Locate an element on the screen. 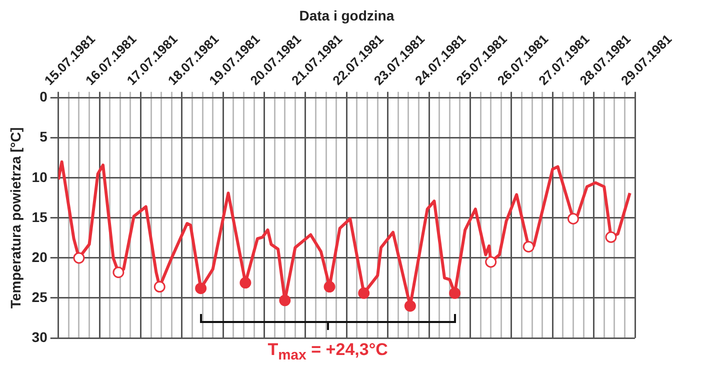 This screenshot has height=372, width=705. x-axis-title: Data i godzina is located at coordinates (346, 15).